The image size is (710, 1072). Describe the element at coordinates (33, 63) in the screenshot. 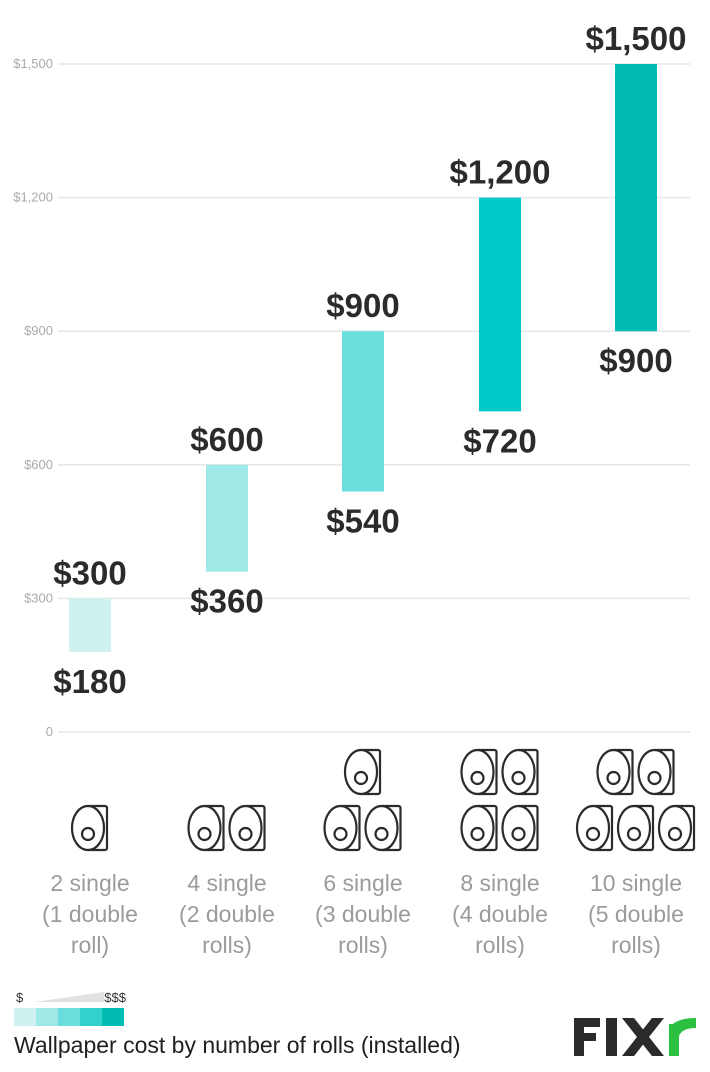

I see `y-tick-label: $1,500` at that location.